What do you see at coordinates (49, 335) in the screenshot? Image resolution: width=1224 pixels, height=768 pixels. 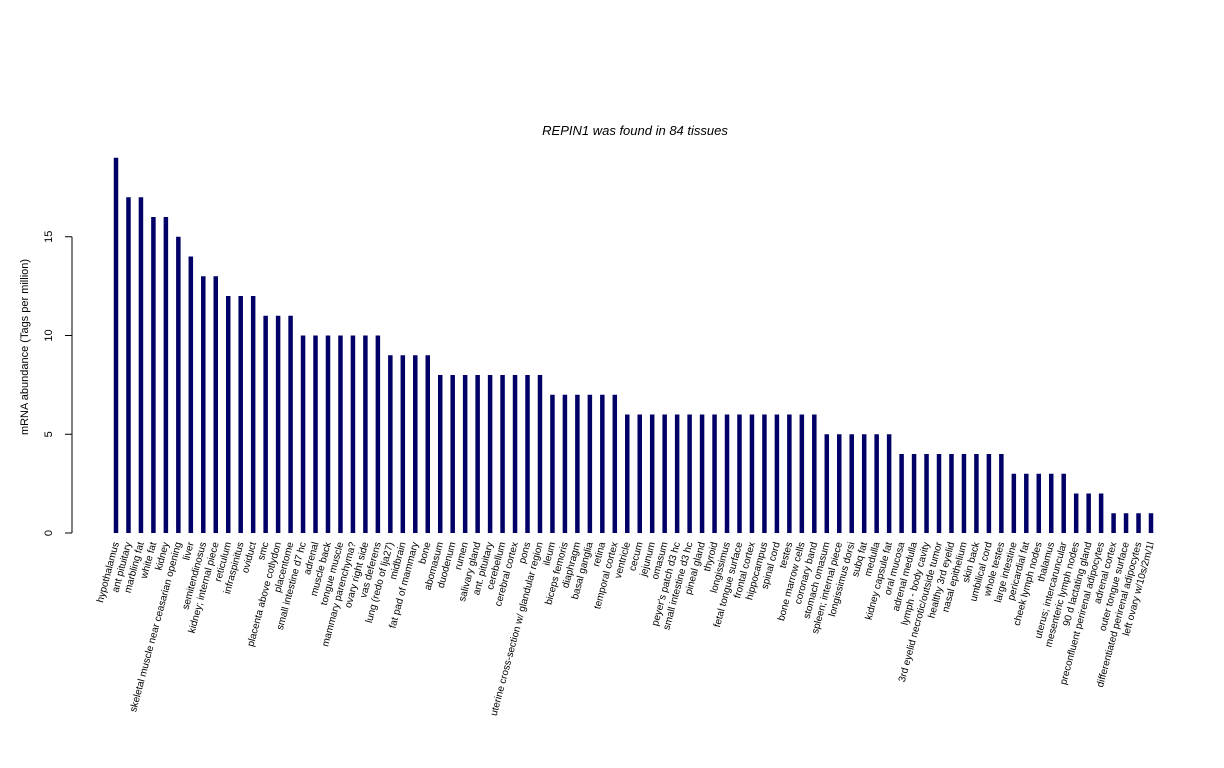 I see `y-tick-label: 10` at bounding box center [49, 335].